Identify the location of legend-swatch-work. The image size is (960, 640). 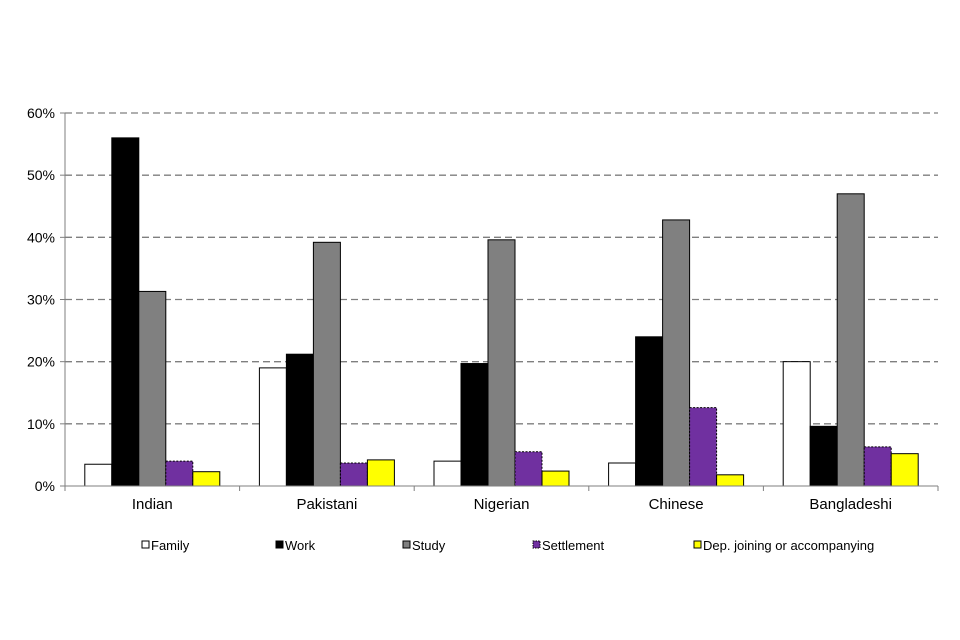
(279, 544).